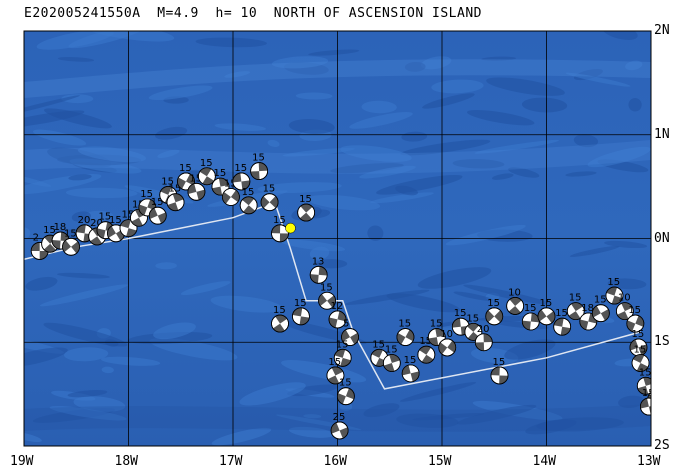  I want to click on focal-mechanism: 25, so click(339, 426).